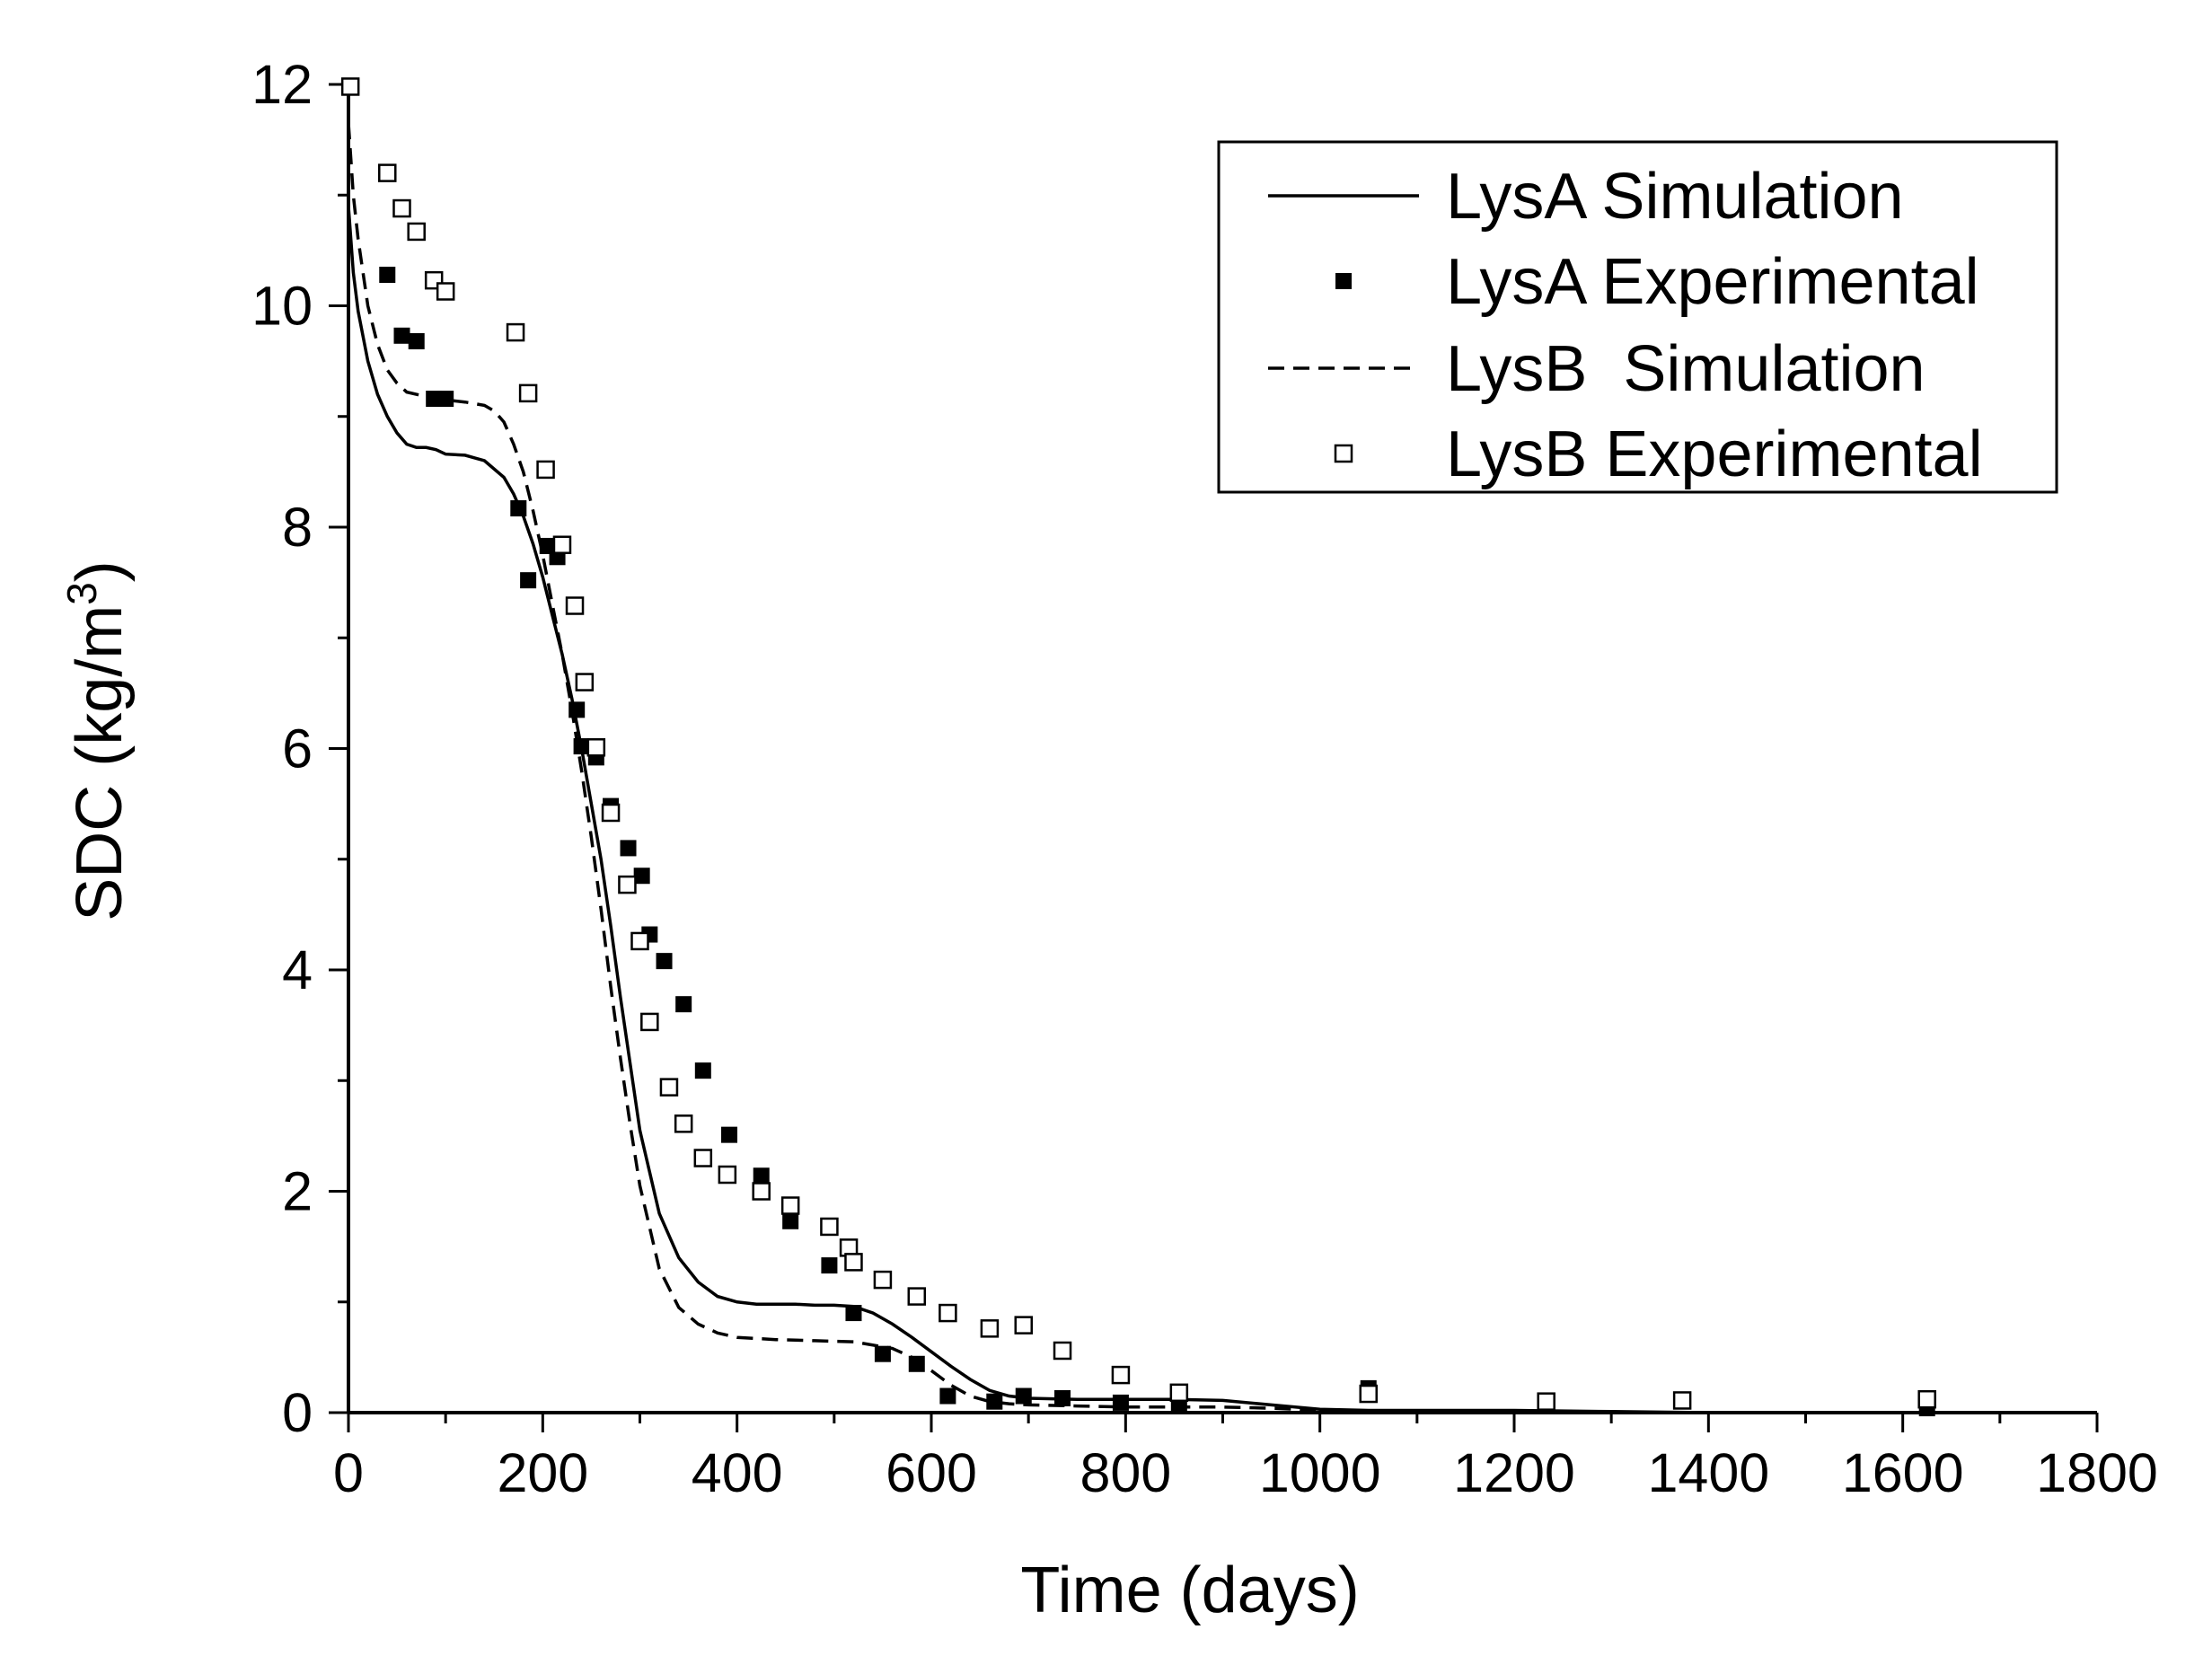 The image size is (2212, 1656). I want to click on x-tick-label: 1200, so click(1514, 1473).